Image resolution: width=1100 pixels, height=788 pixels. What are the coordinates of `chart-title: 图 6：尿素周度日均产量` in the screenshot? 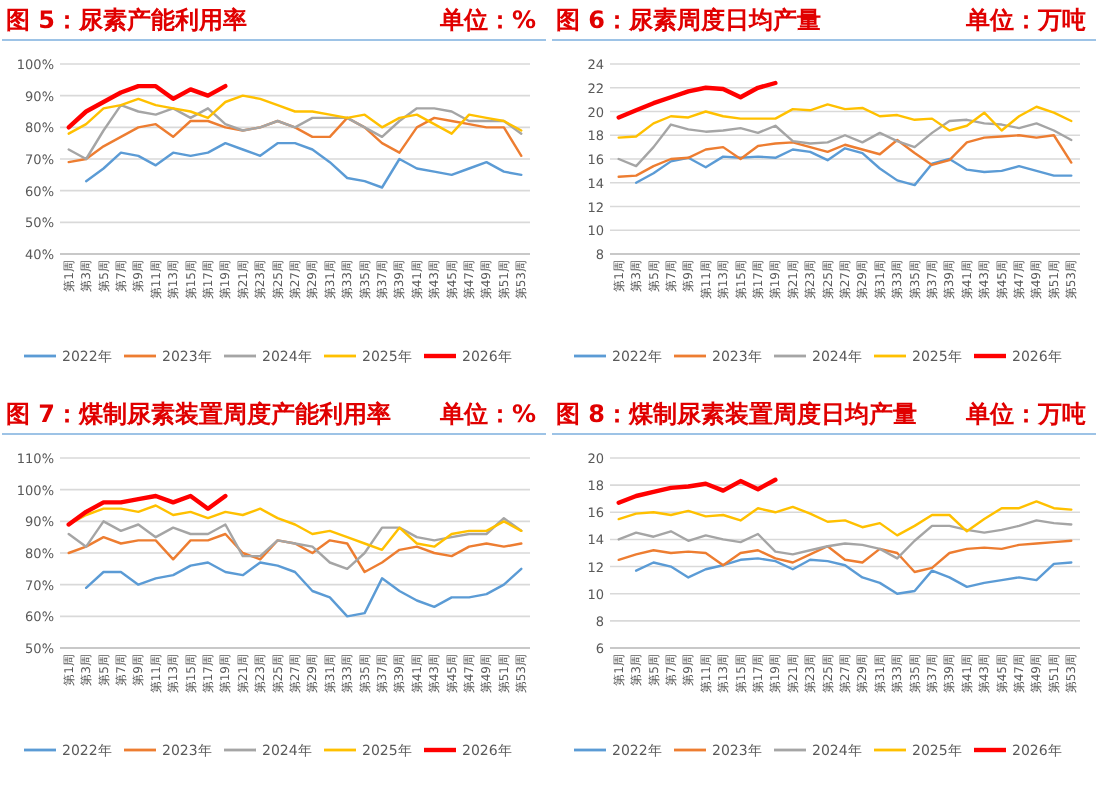 It's located at (689, 20).